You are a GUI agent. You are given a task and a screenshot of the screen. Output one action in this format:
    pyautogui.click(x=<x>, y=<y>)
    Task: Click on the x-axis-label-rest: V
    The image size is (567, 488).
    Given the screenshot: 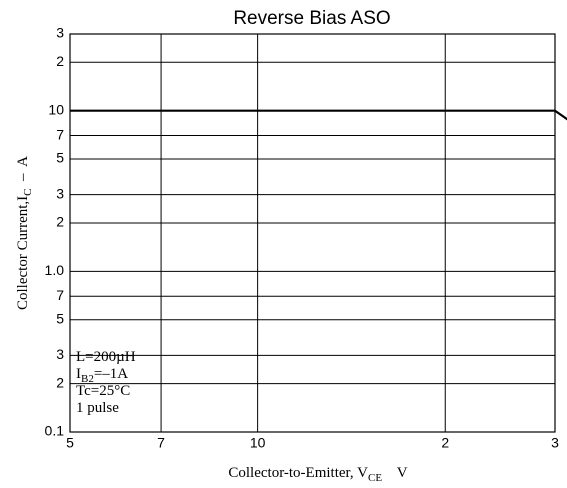 What is the action you would take?
    pyautogui.click(x=395, y=473)
    